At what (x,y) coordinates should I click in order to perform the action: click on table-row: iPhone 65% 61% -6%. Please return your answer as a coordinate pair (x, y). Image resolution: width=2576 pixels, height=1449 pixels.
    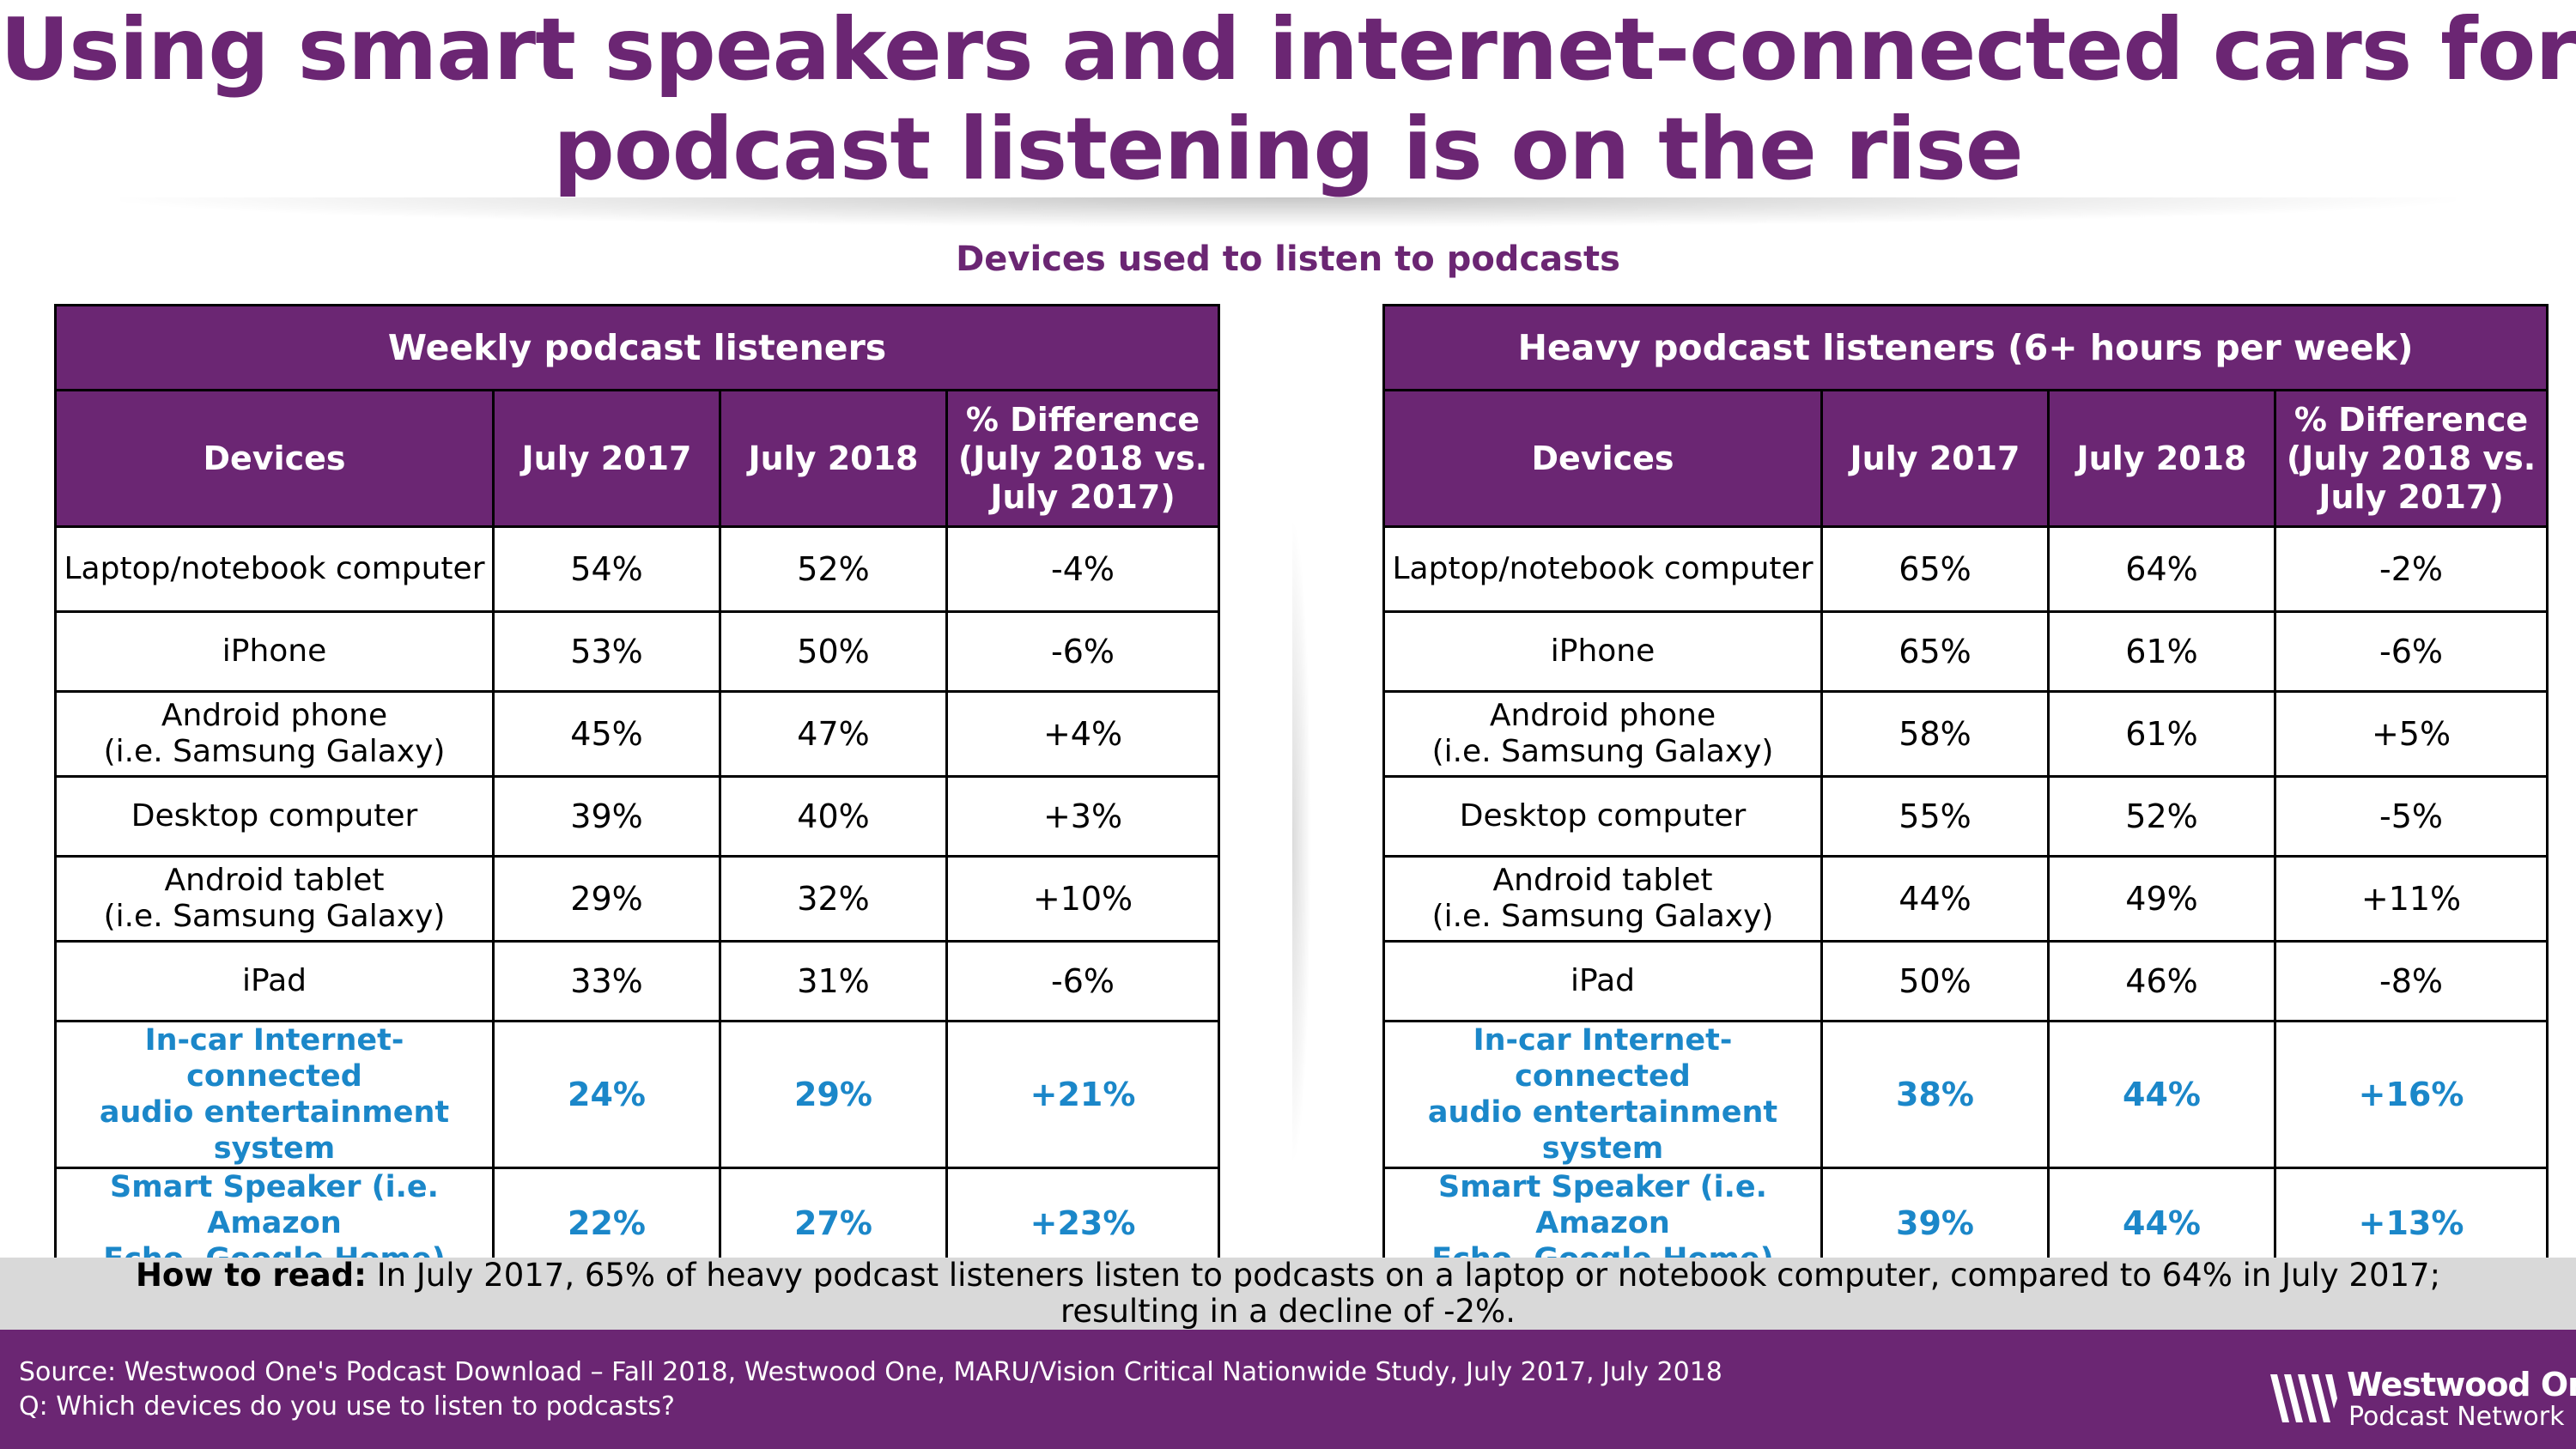
    Looking at the image, I should click on (1966, 651).